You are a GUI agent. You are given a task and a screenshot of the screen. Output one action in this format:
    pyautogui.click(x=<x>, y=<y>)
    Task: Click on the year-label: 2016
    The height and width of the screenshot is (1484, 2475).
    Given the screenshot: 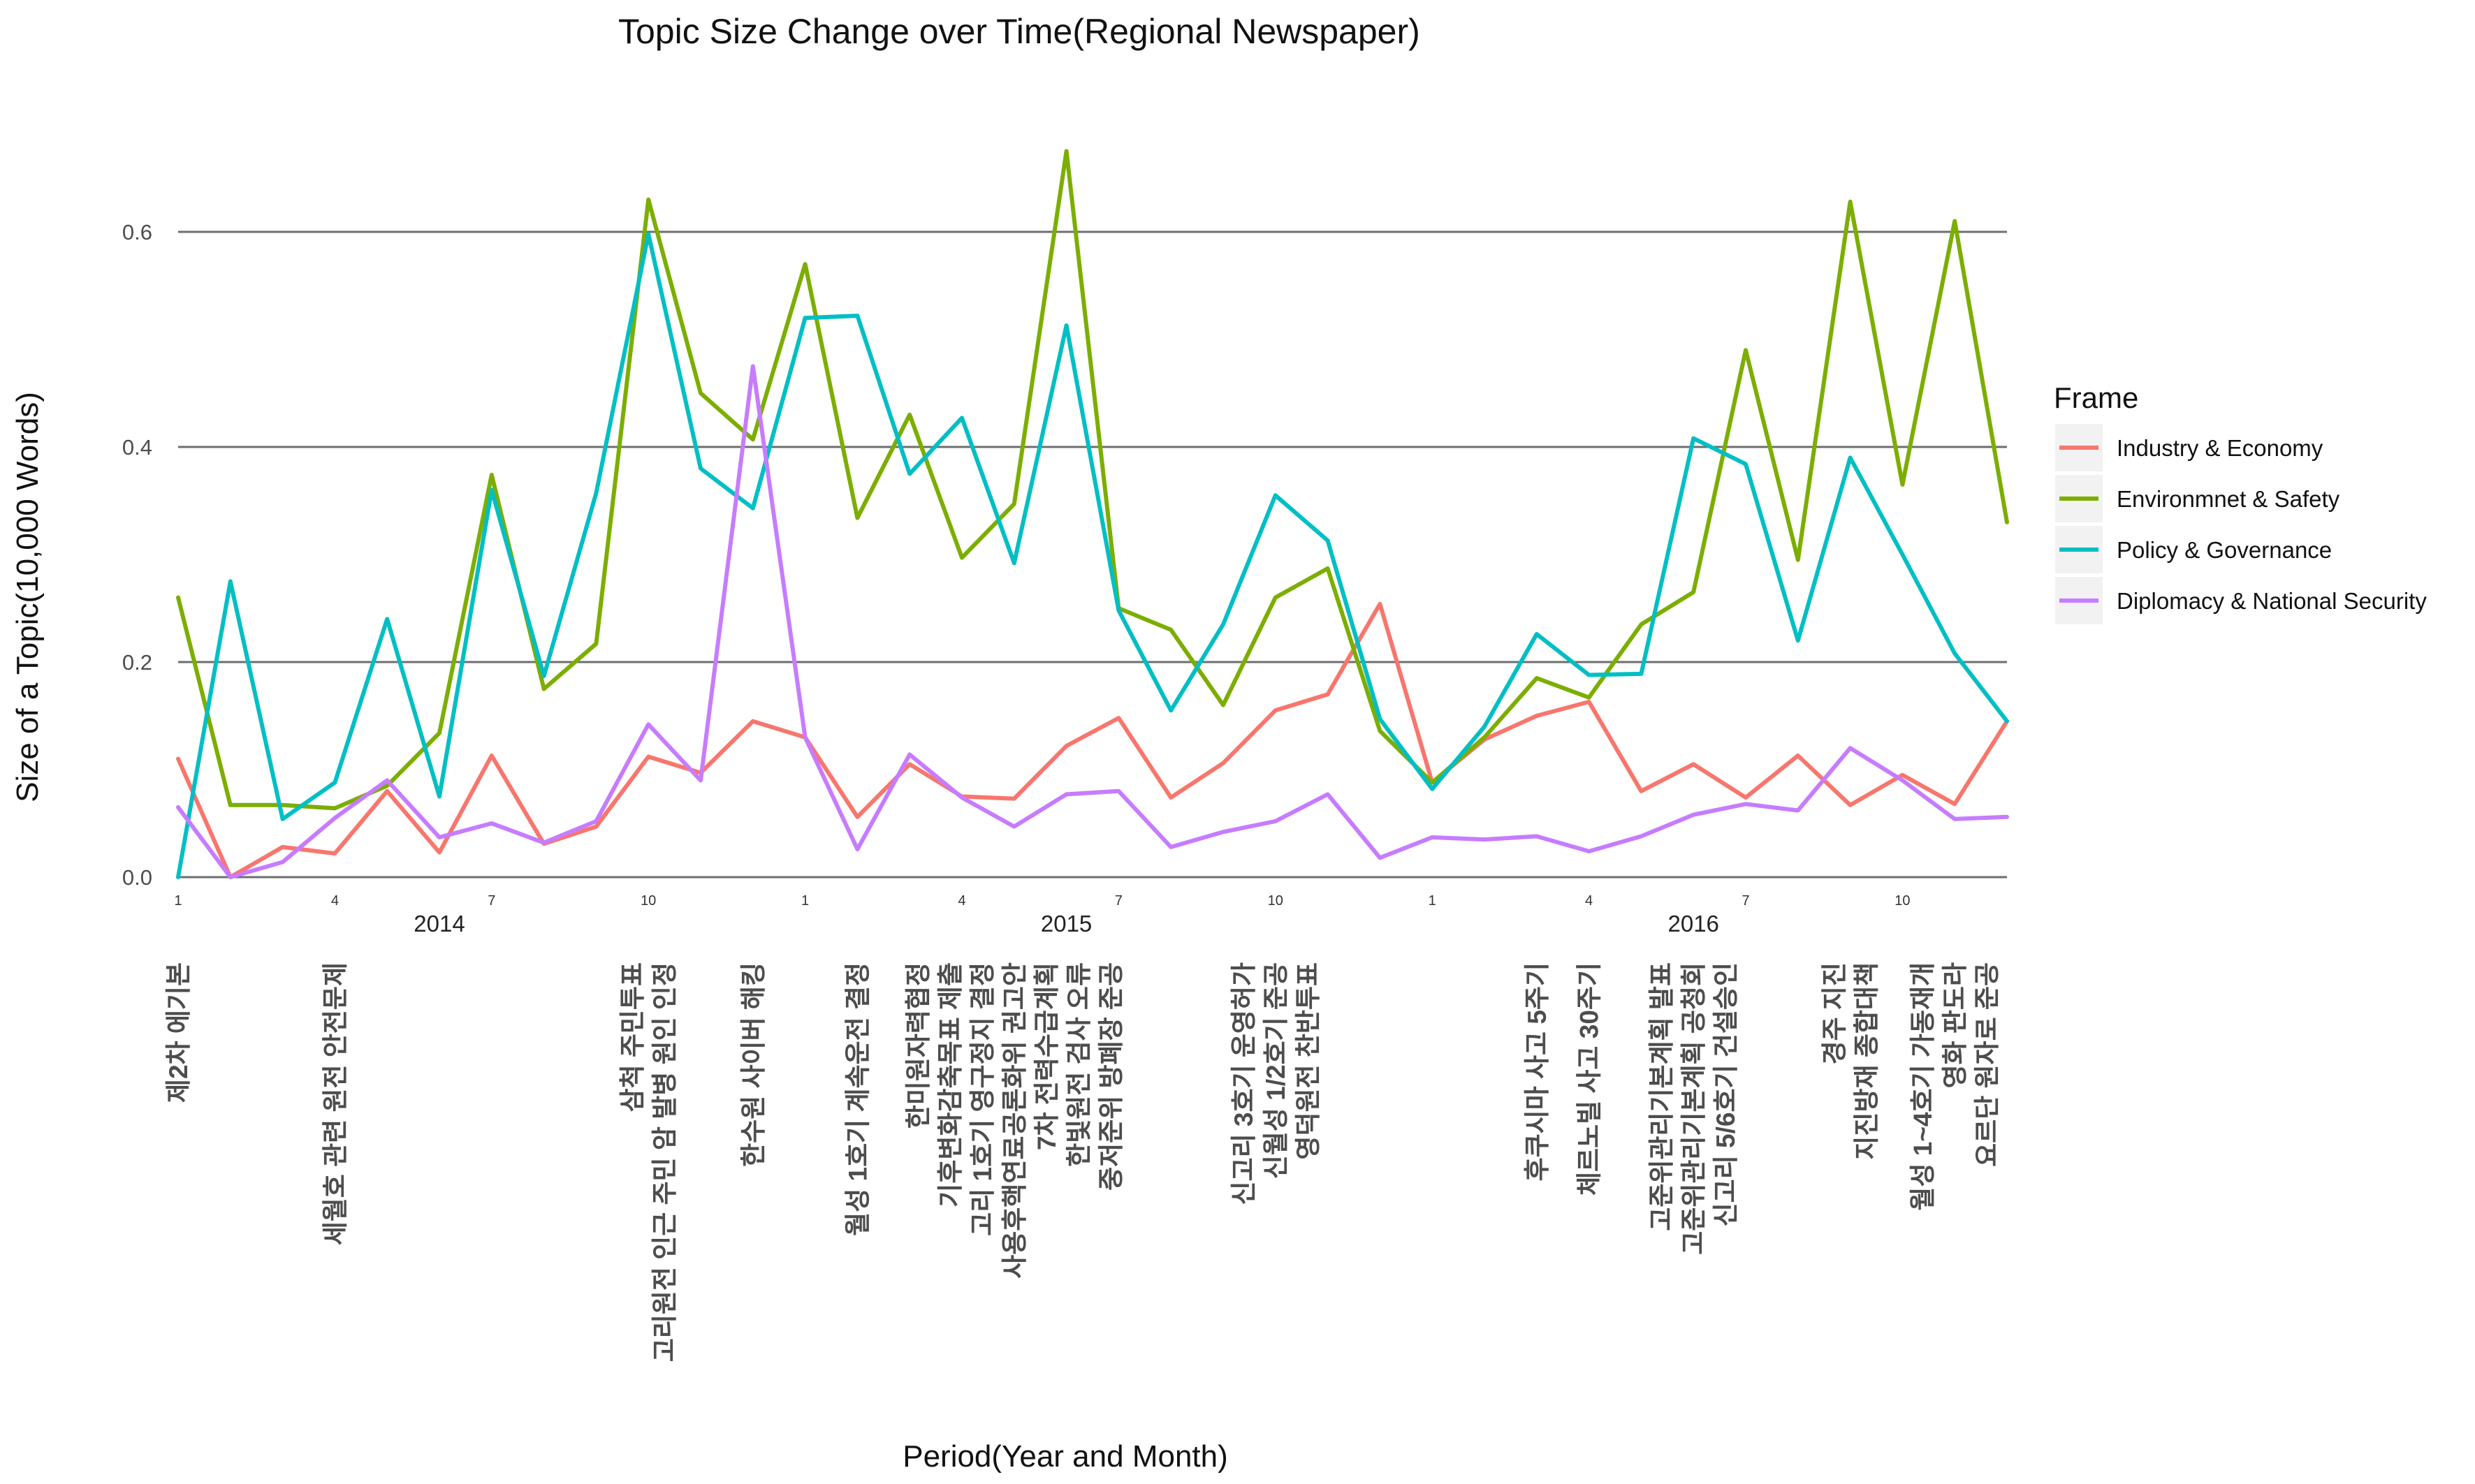 What is the action you would take?
    pyautogui.click(x=1692, y=923)
    